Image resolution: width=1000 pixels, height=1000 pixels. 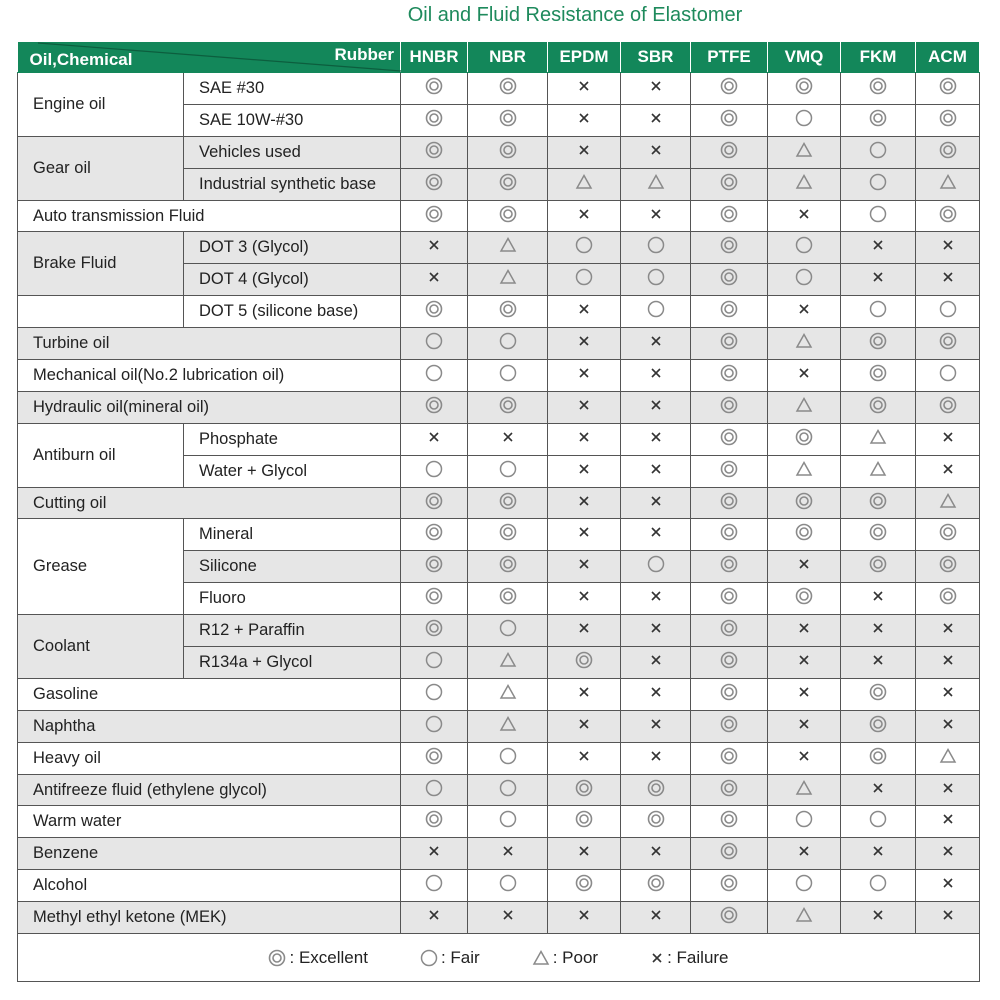 What do you see at coordinates (292, 631) in the screenshot?
I see `chemical-subtype: R12 + Paraffin` at bounding box center [292, 631].